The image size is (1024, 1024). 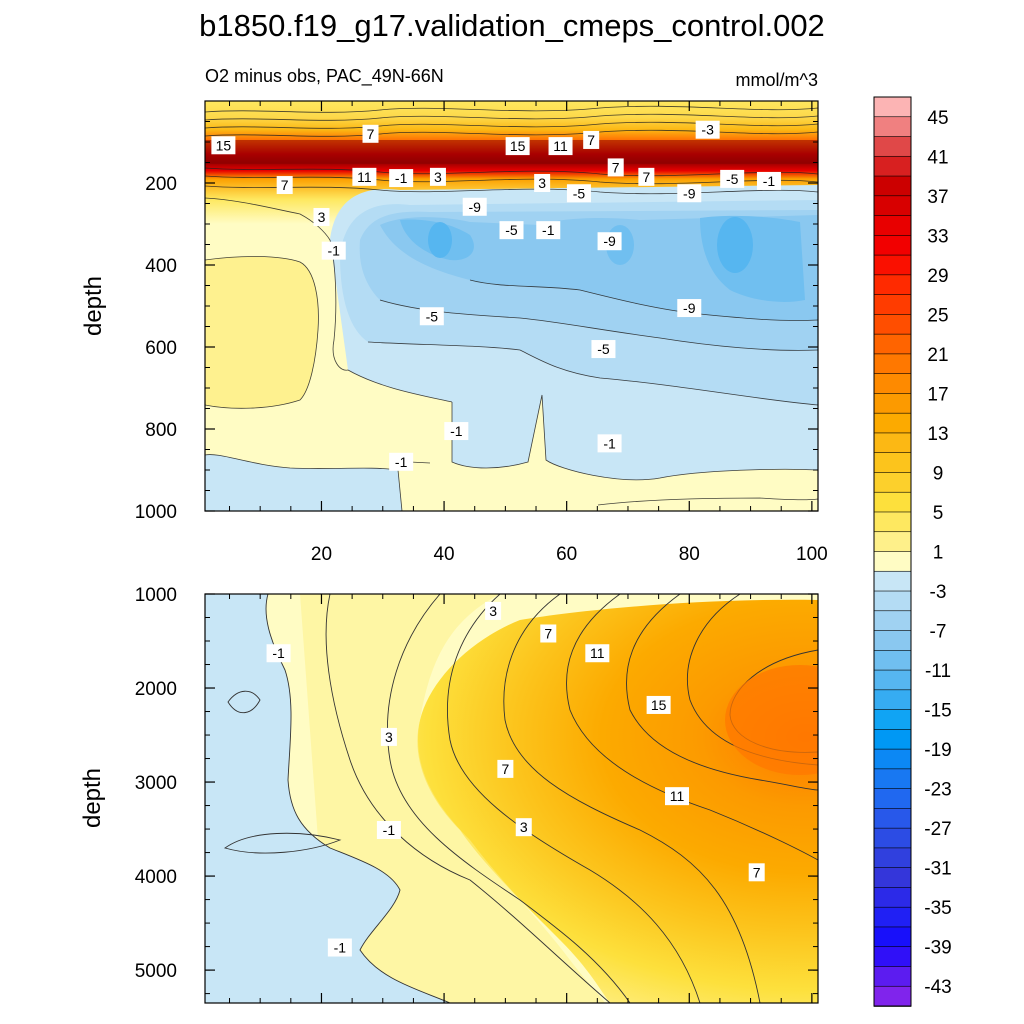 What do you see at coordinates (938, 632) in the screenshot?
I see `colorbar-label: -7` at bounding box center [938, 632].